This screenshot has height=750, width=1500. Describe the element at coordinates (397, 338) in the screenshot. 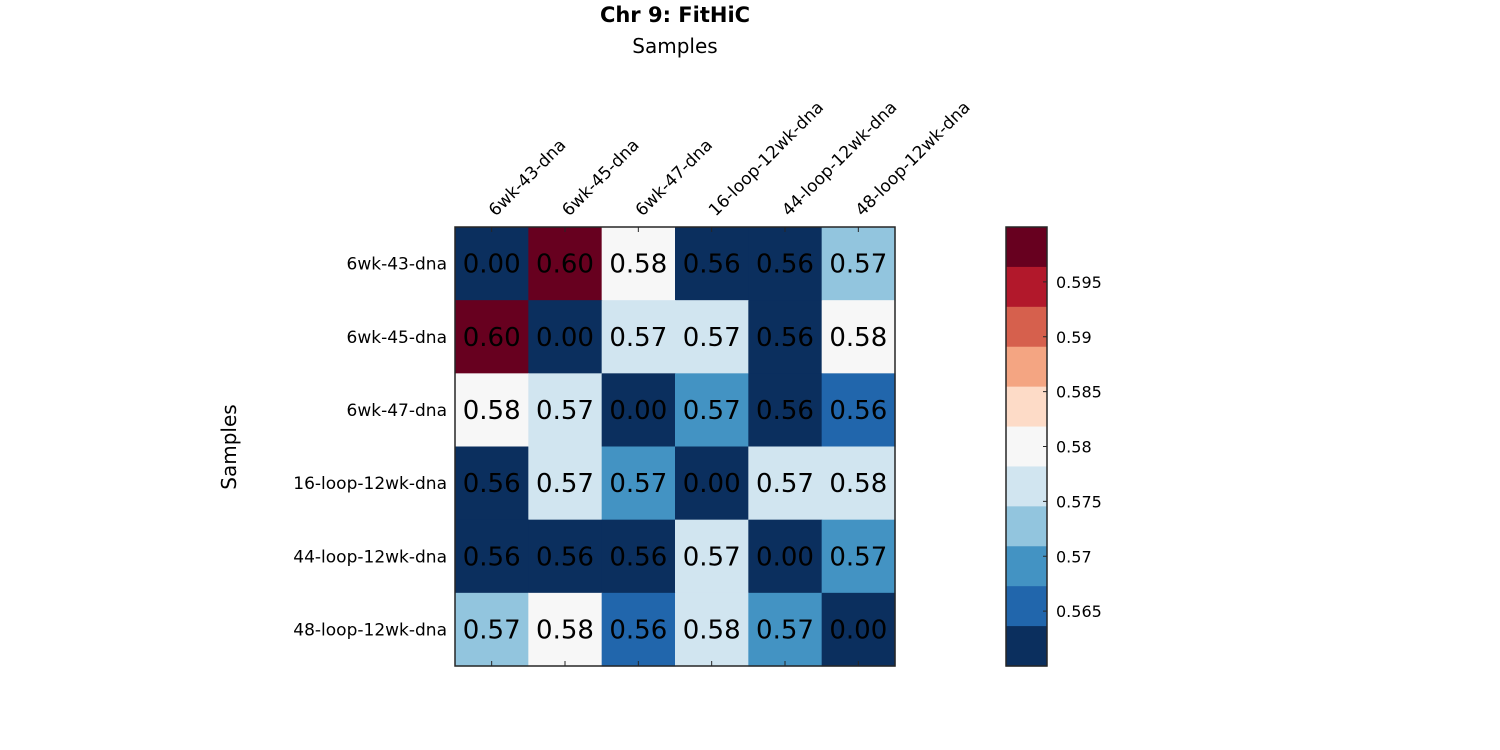

I see `y-tick-label: 6wk-45-dna` at that location.